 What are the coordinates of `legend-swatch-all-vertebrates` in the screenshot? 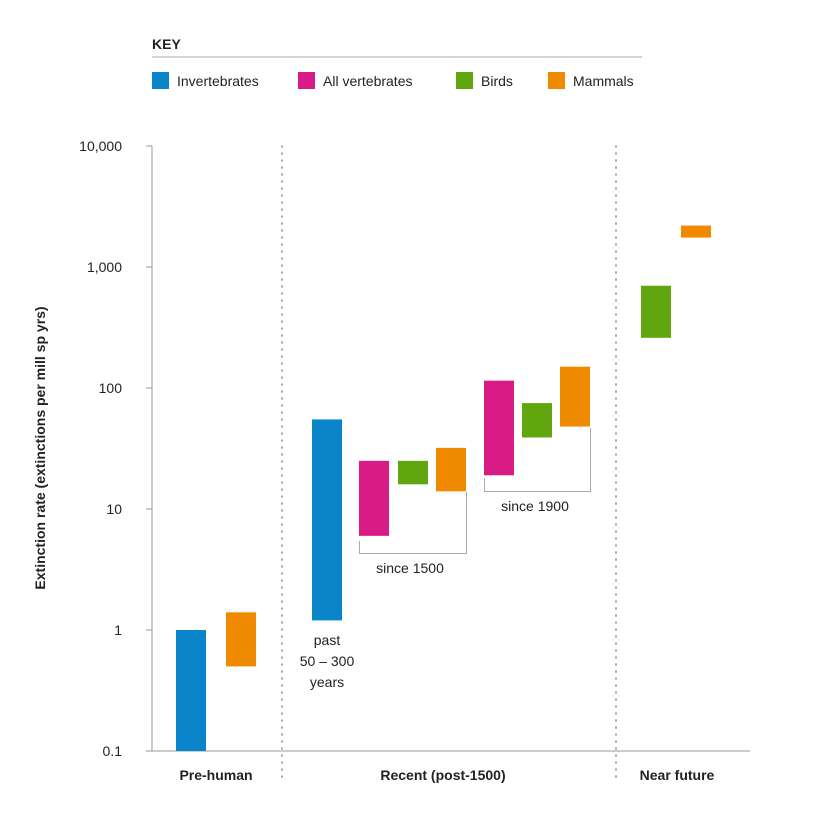 It's located at (306, 80).